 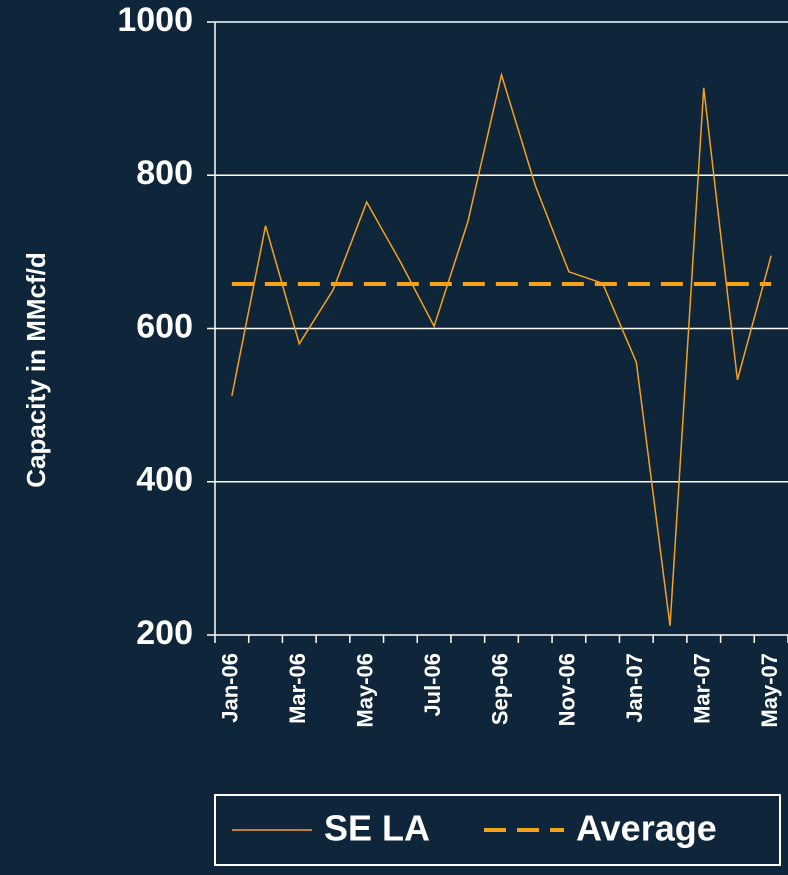 What do you see at coordinates (702, 688) in the screenshot?
I see `x-tick-label: Mar-07` at bounding box center [702, 688].